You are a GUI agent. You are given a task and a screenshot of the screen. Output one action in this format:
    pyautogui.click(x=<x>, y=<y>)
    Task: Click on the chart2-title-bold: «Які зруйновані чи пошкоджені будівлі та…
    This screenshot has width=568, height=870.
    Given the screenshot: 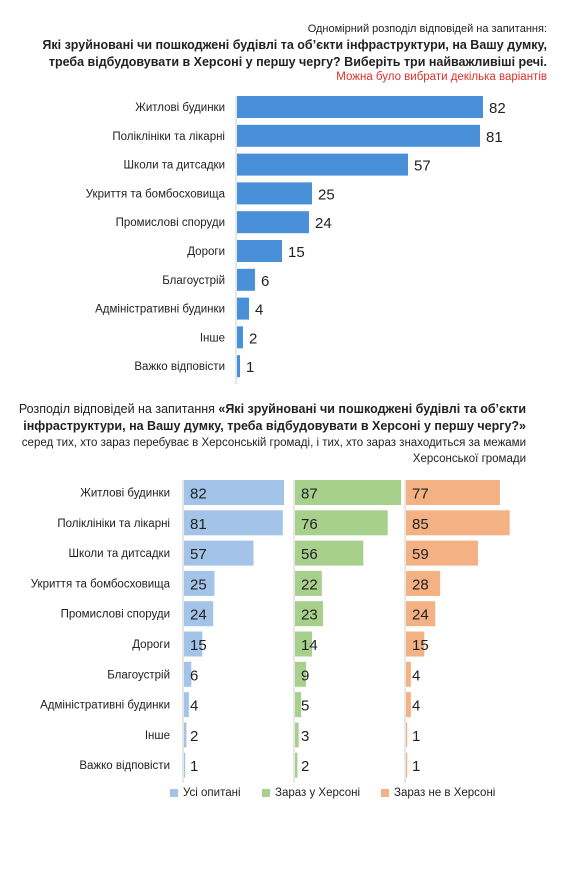 What is the action you would take?
    pyautogui.click(x=274, y=417)
    